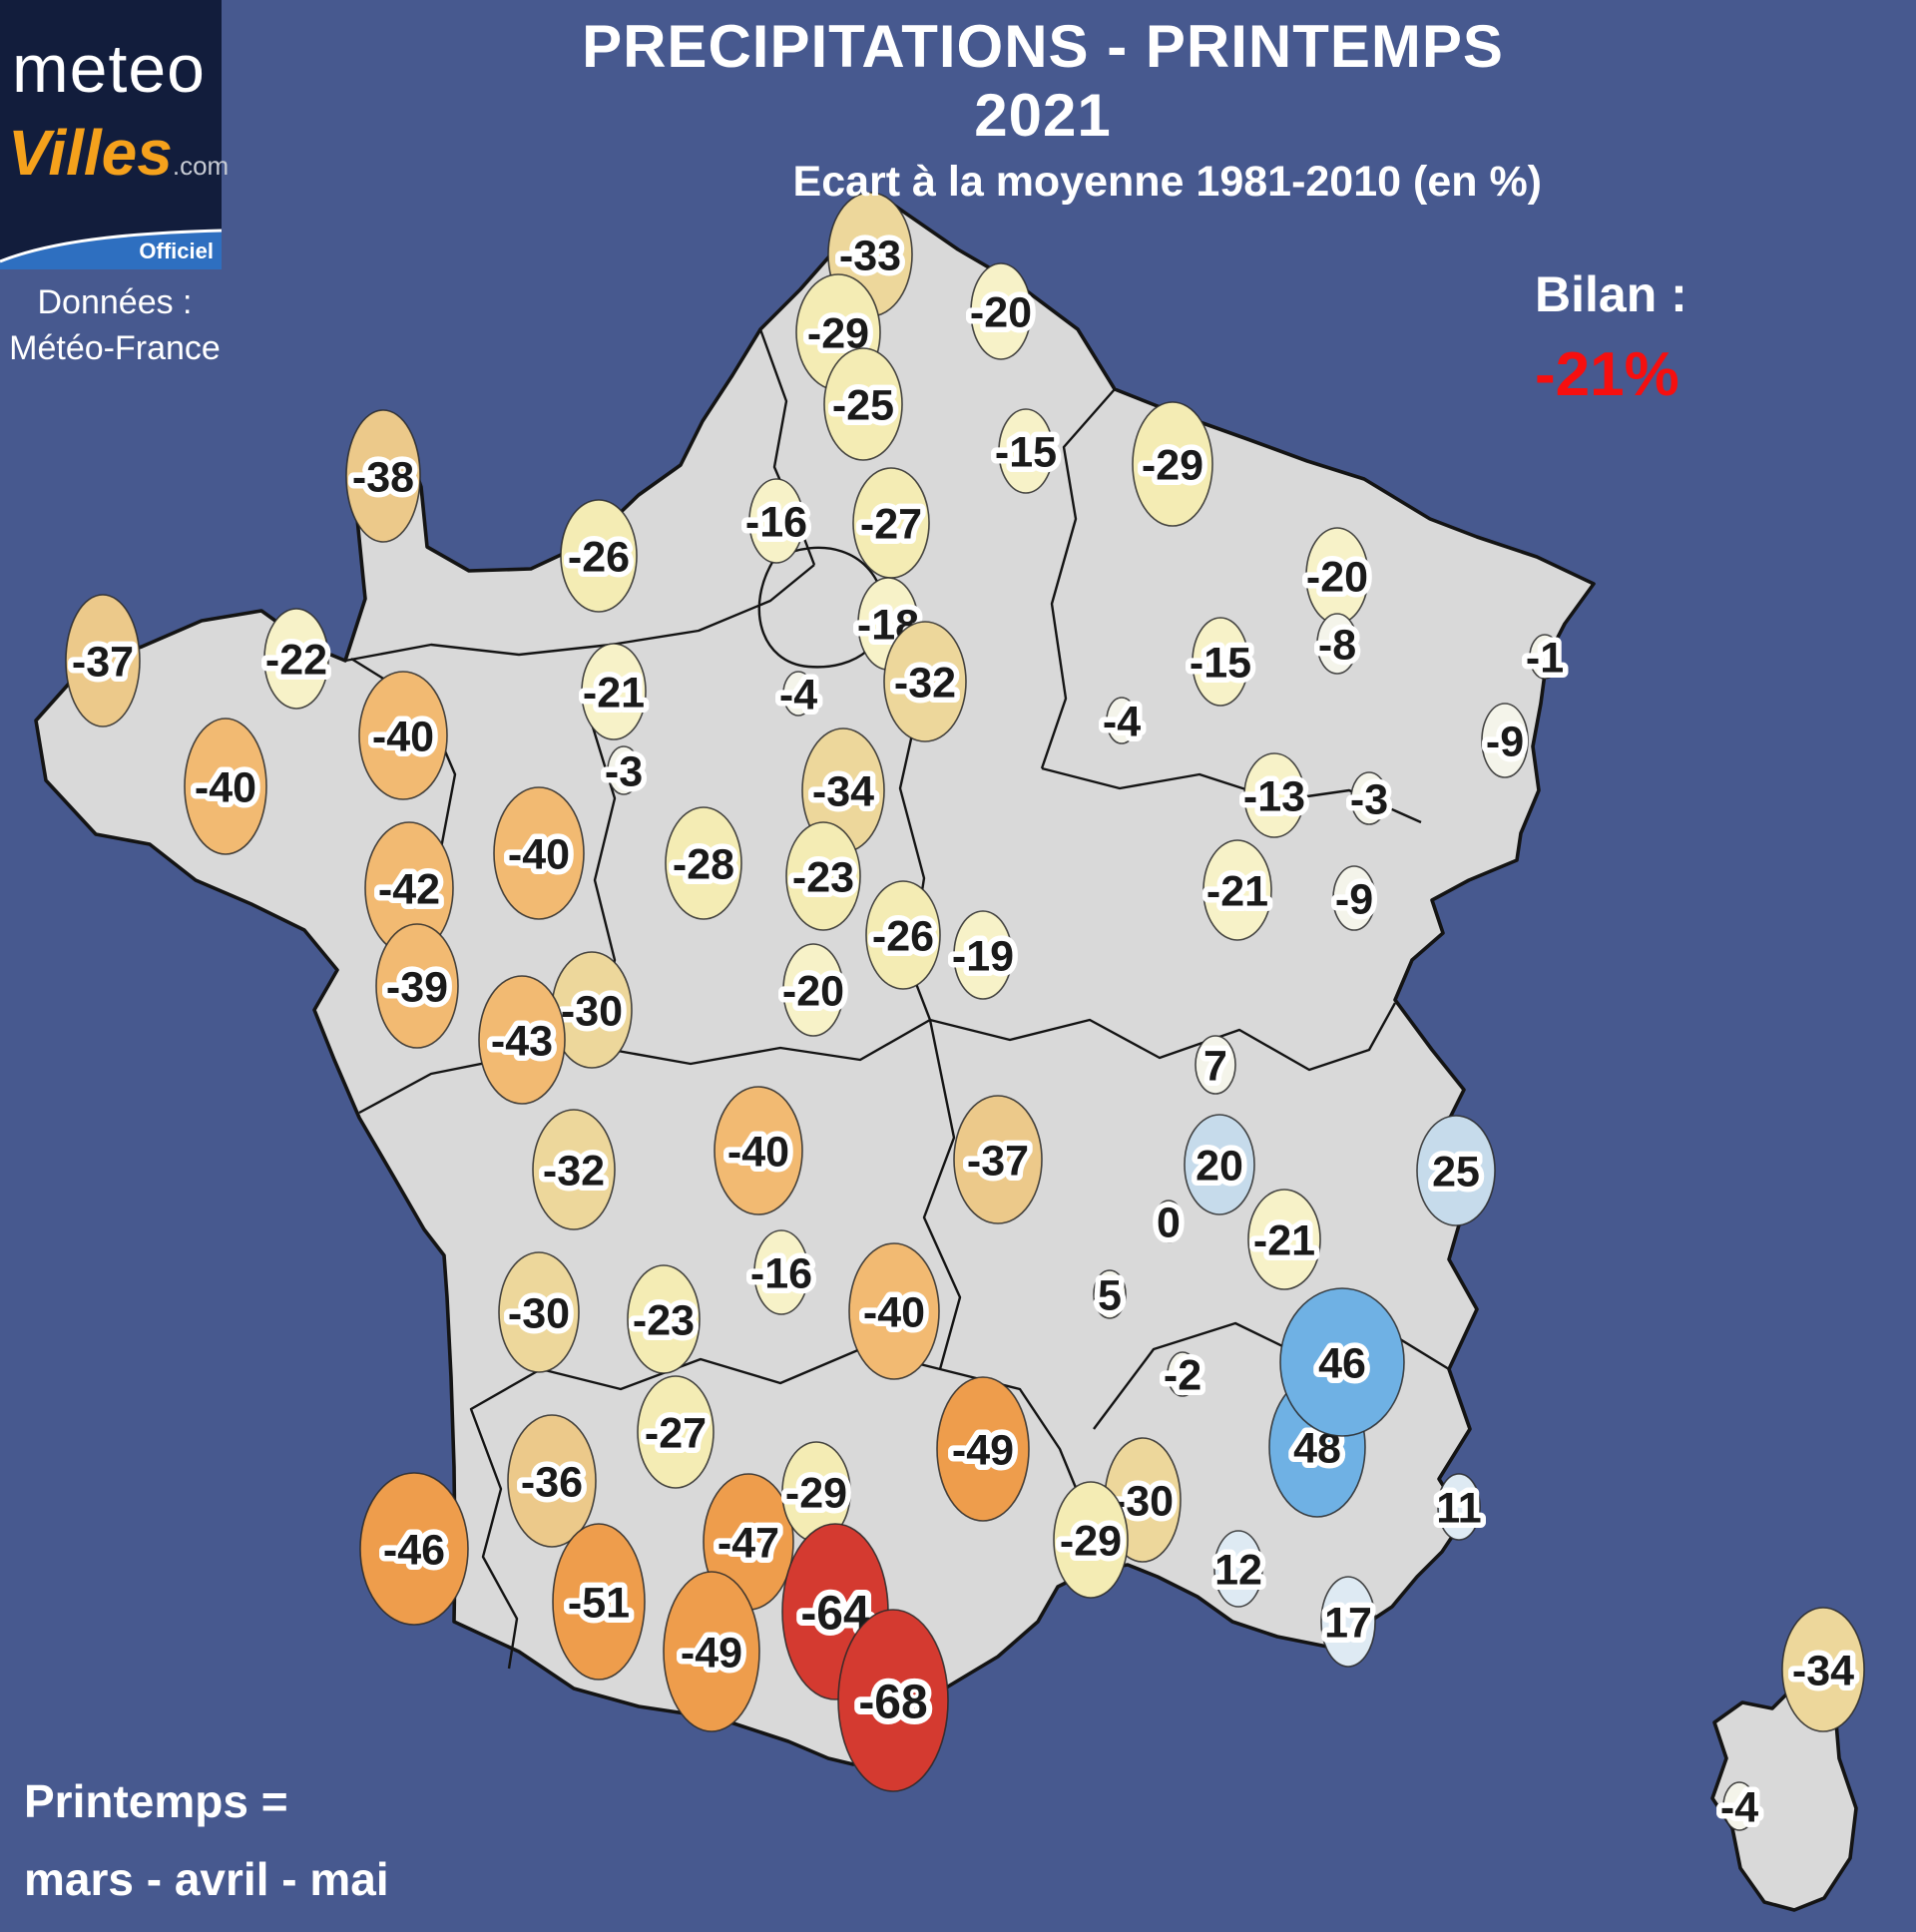 The image size is (1916, 1932). Describe the element at coordinates (1456, 1170) in the screenshot. I see `precipitation-bubble: 25` at that location.